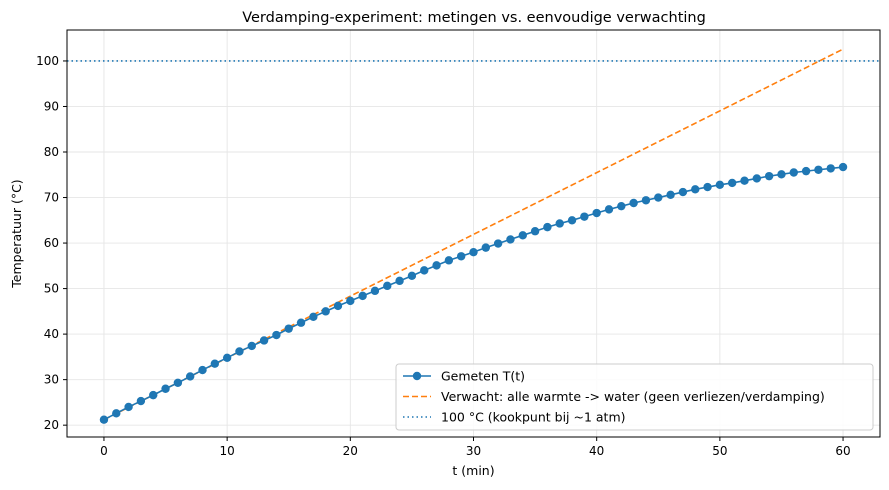  I want to click on y-tick-label: 20, so click(51, 425).